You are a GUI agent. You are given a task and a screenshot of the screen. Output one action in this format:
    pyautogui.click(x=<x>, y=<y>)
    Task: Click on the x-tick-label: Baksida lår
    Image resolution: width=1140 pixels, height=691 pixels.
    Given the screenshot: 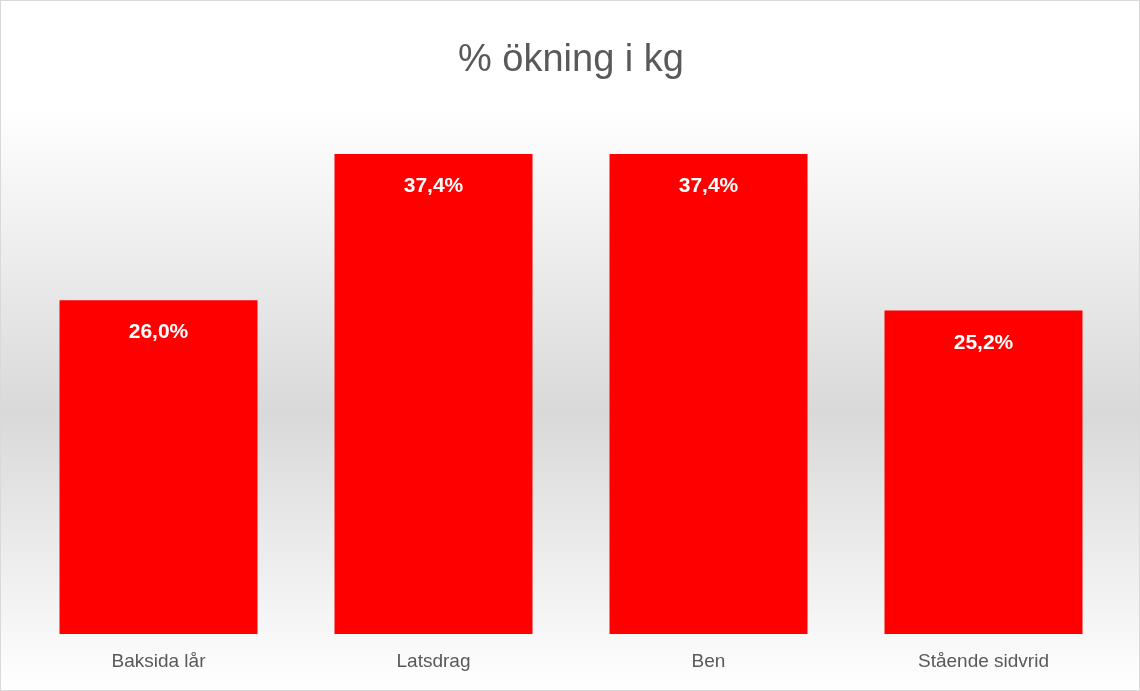 What is the action you would take?
    pyautogui.click(x=159, y=661)
    